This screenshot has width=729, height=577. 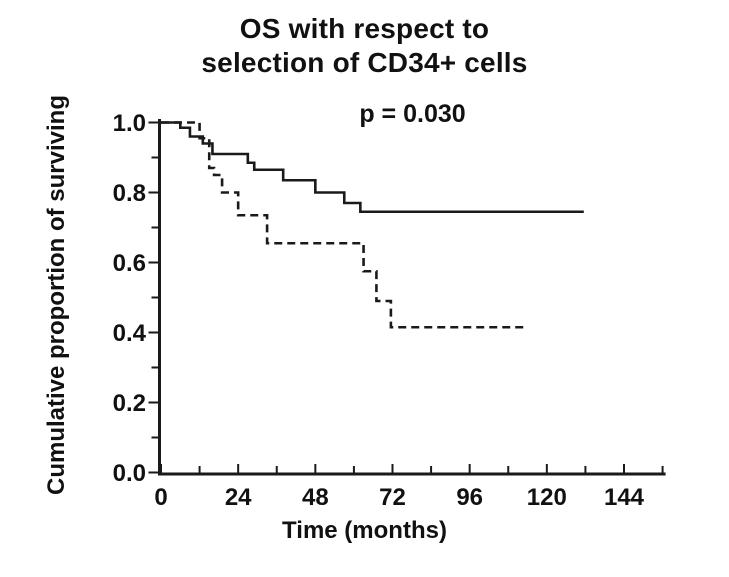 I want to click on y-tick-label: 0.0, so click(x=129, y=473).